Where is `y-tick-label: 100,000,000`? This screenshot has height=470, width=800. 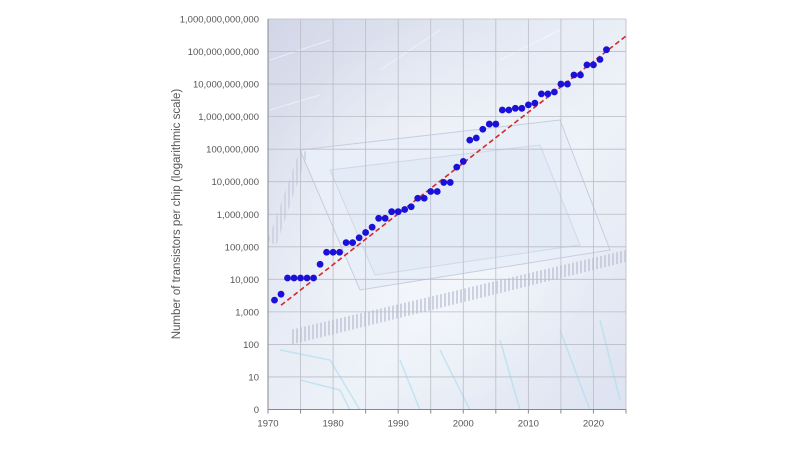 y-tick-label: 100,000,000 is located at coordinates (232, 150).